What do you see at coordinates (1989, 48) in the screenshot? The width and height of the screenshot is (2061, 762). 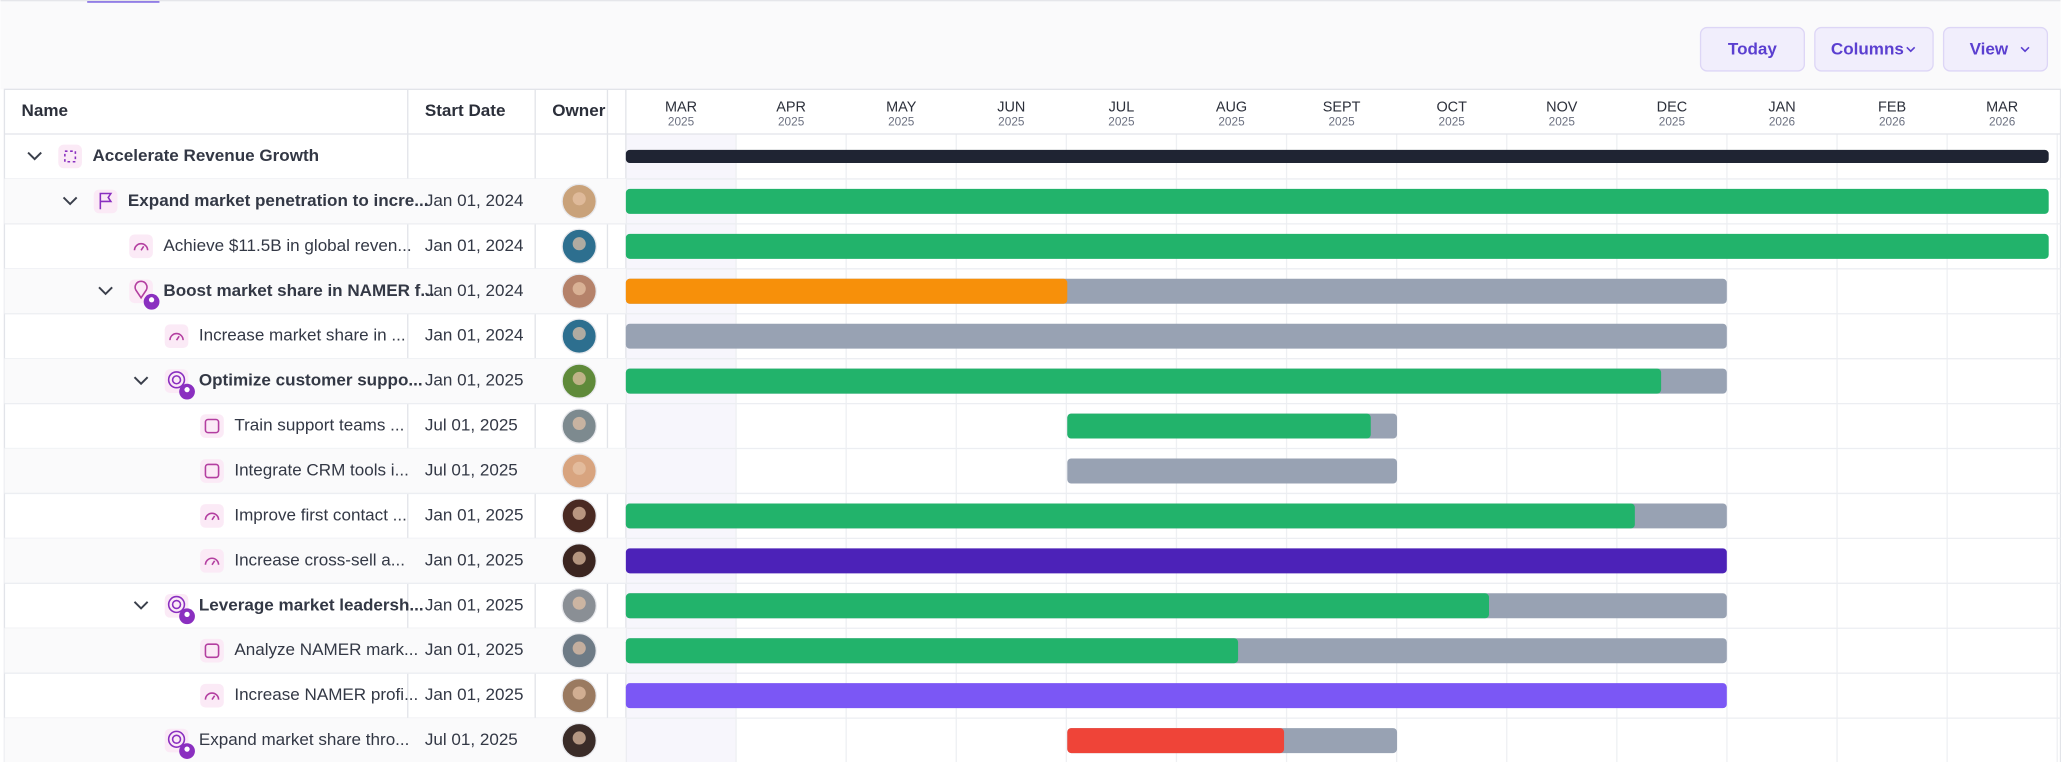 I see `button-label: View` at bounding box center [1989, 48].